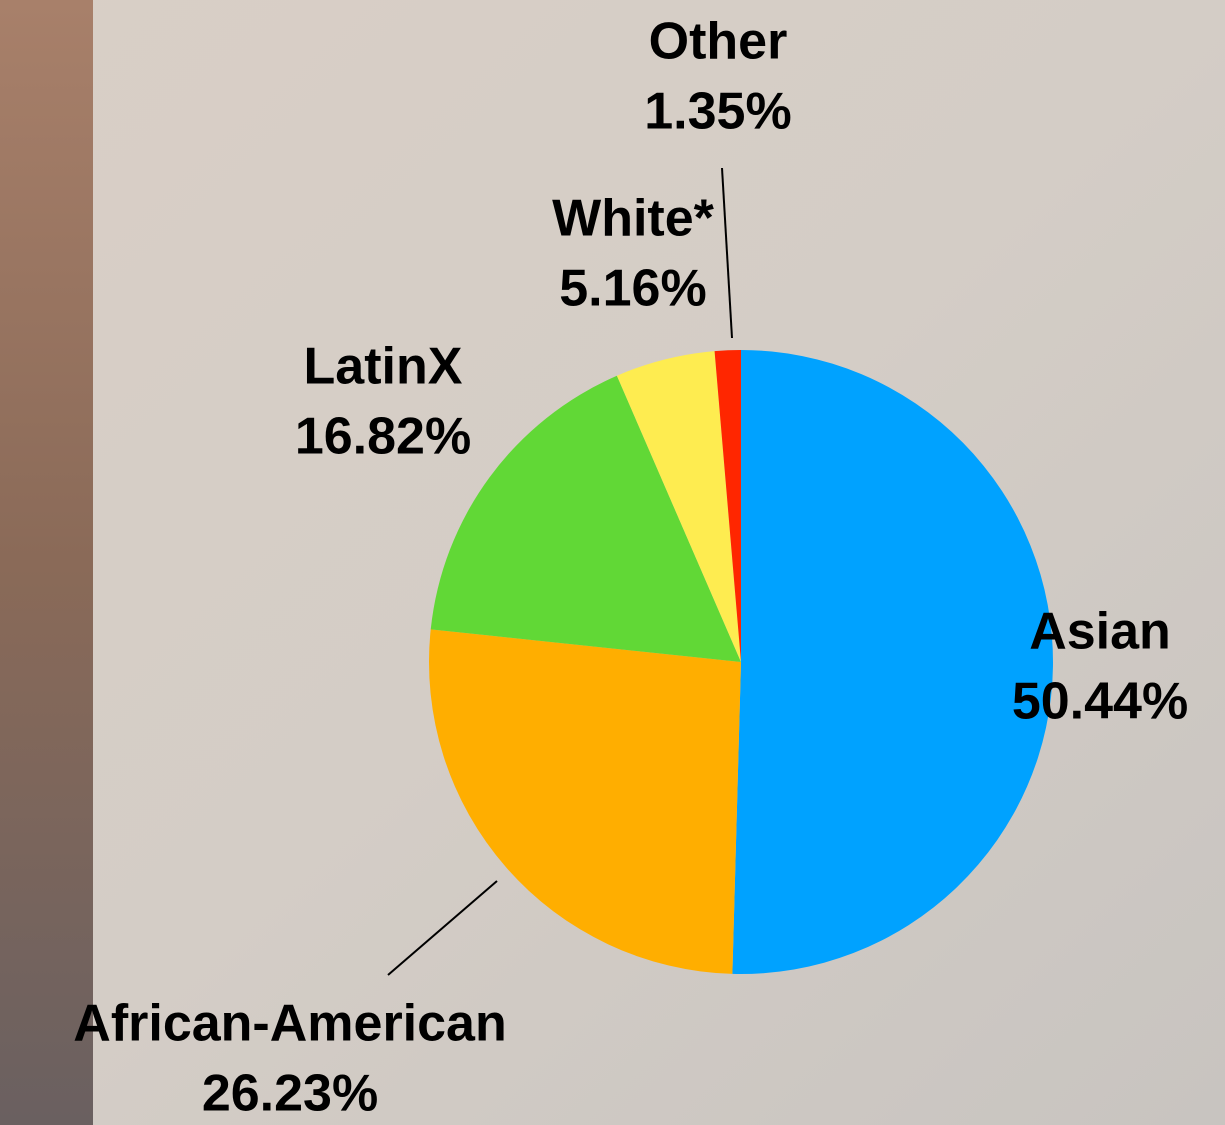 This screenshot has height=1125, width=1225. Describe the element at coordinates (633, 219) in the screenshot. I see `slice-label: White*` at that location.